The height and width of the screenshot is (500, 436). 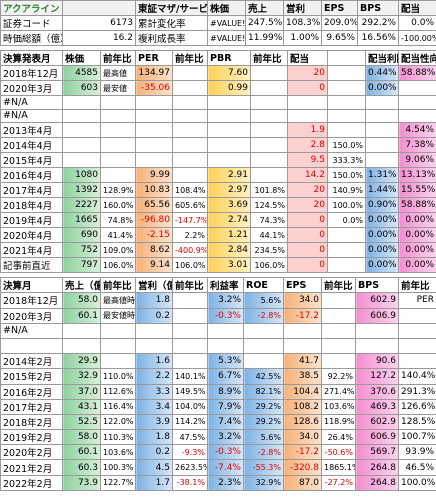 What do you see at coordinates (190, 467) in the screenshot?
I see `cell: 2623.5%` at bounding box center [190, 467].